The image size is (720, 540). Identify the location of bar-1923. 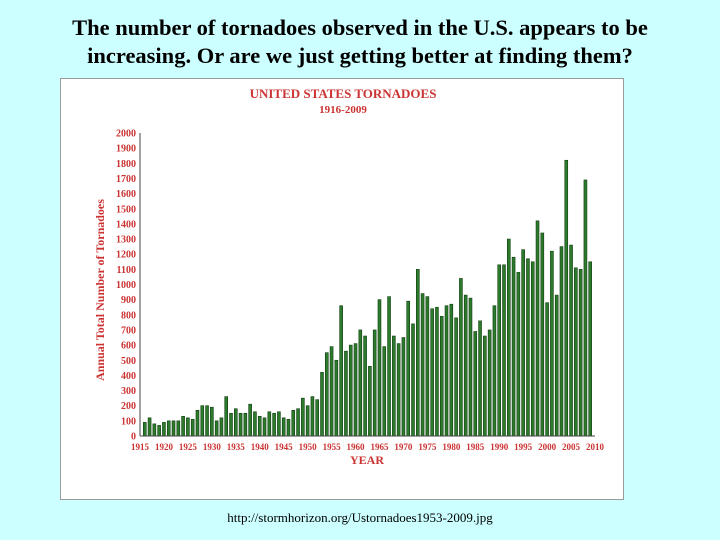
(178, 428).